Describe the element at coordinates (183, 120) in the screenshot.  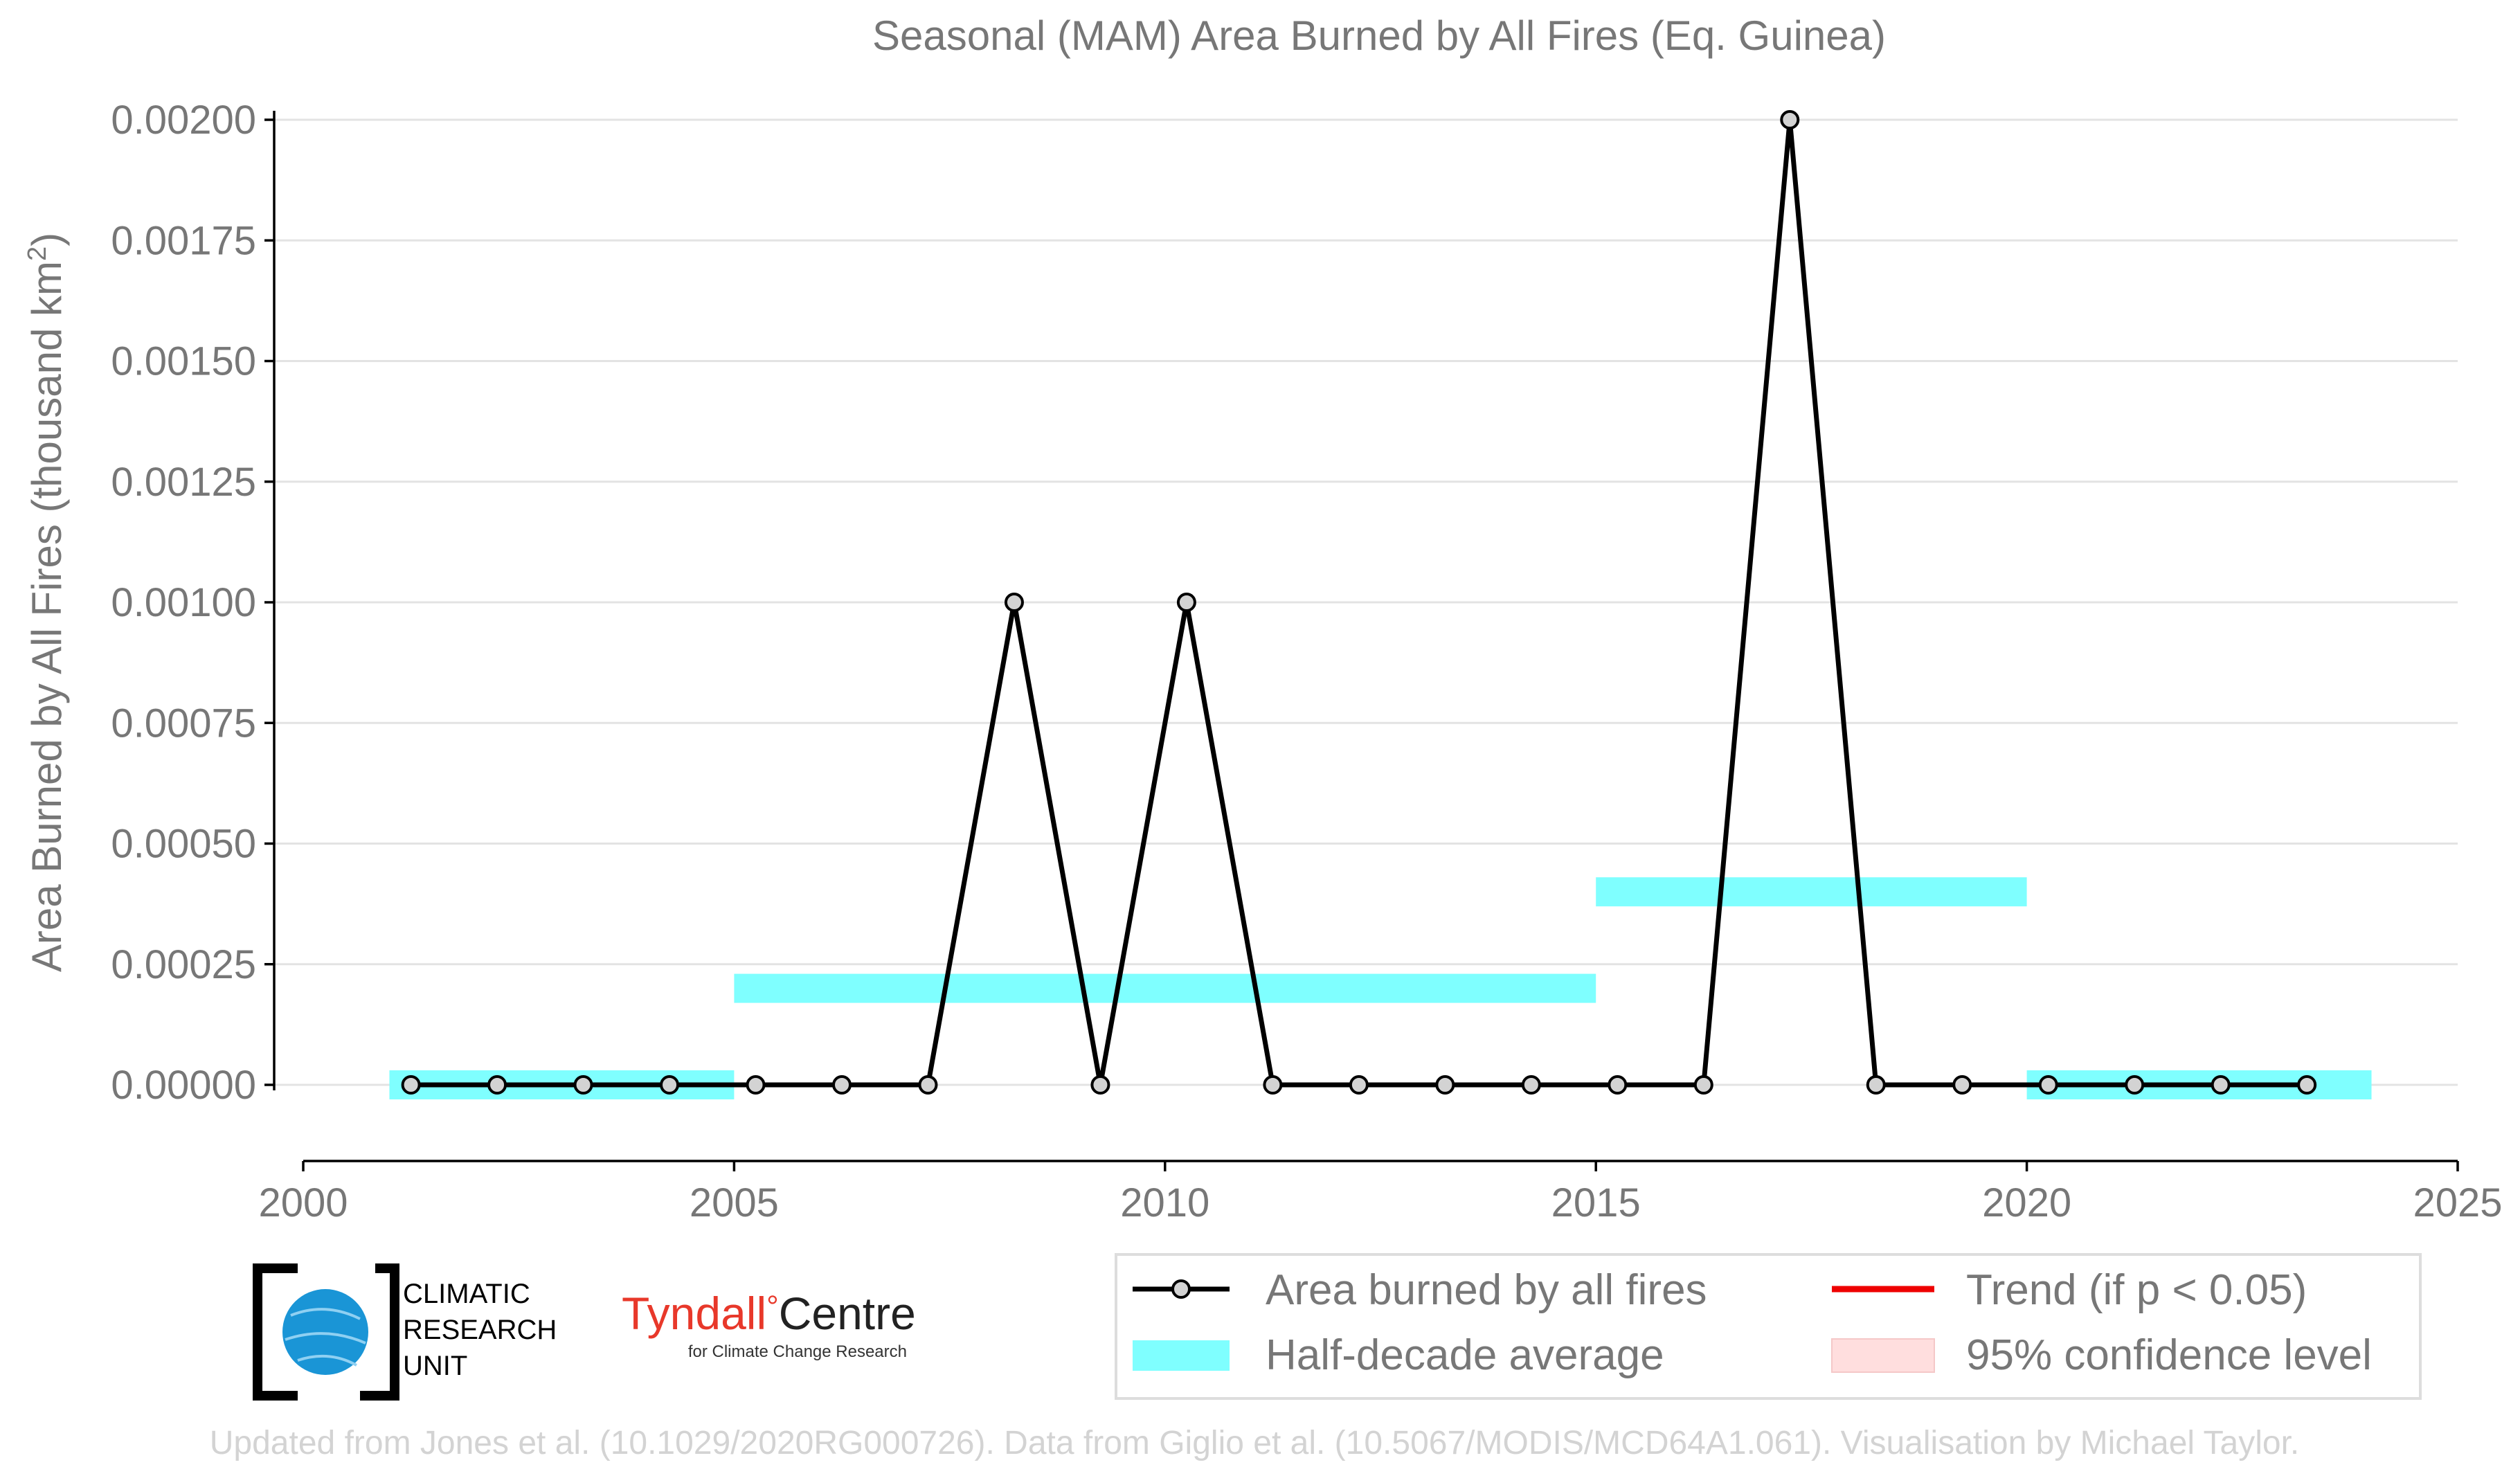
I see `y-tick-label: 0.00200` at that location.